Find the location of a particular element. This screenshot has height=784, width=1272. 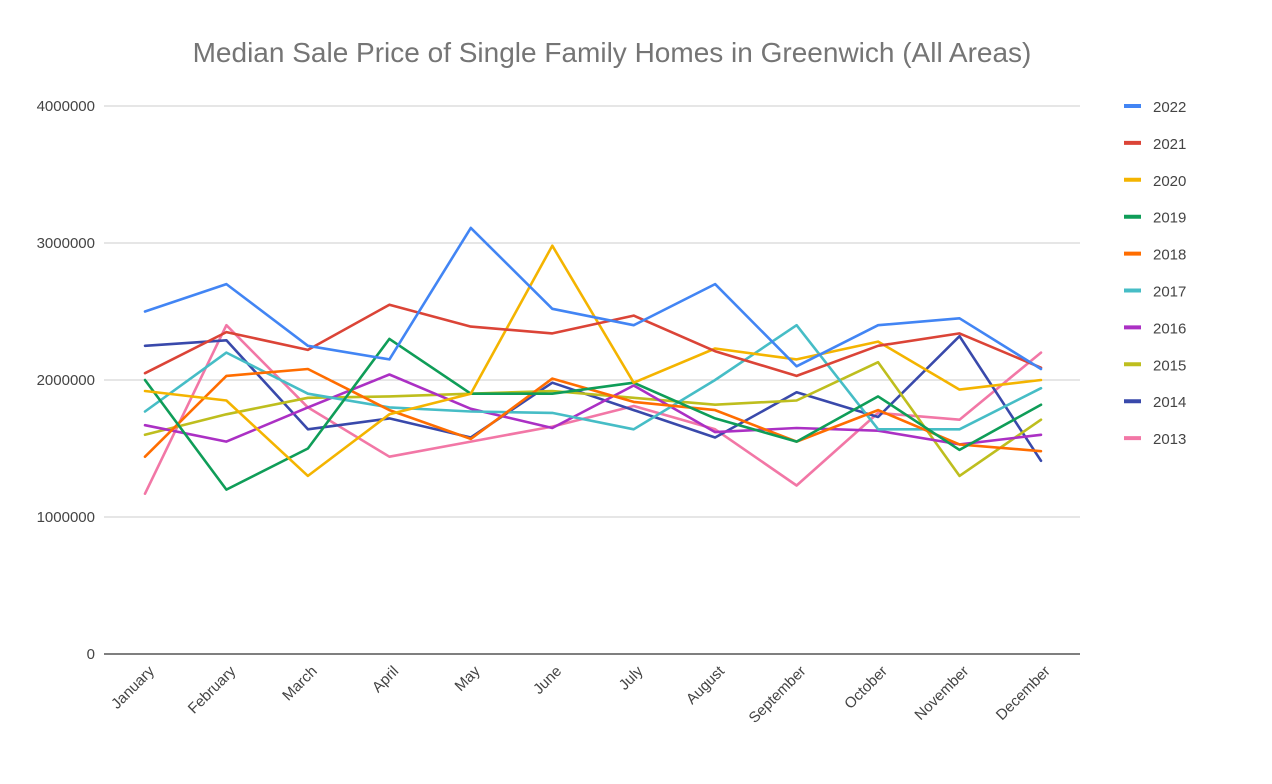

legend-item-2017: 2017 is located at coordinates (1155, 292).